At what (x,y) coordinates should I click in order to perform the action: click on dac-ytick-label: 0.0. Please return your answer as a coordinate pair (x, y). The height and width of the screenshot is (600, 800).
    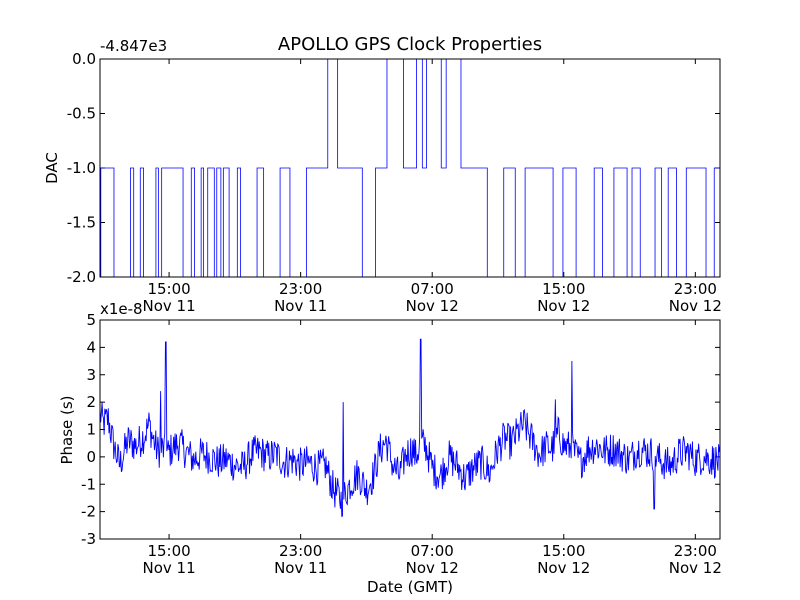
    Looking at the image, I should click on (84, 59).